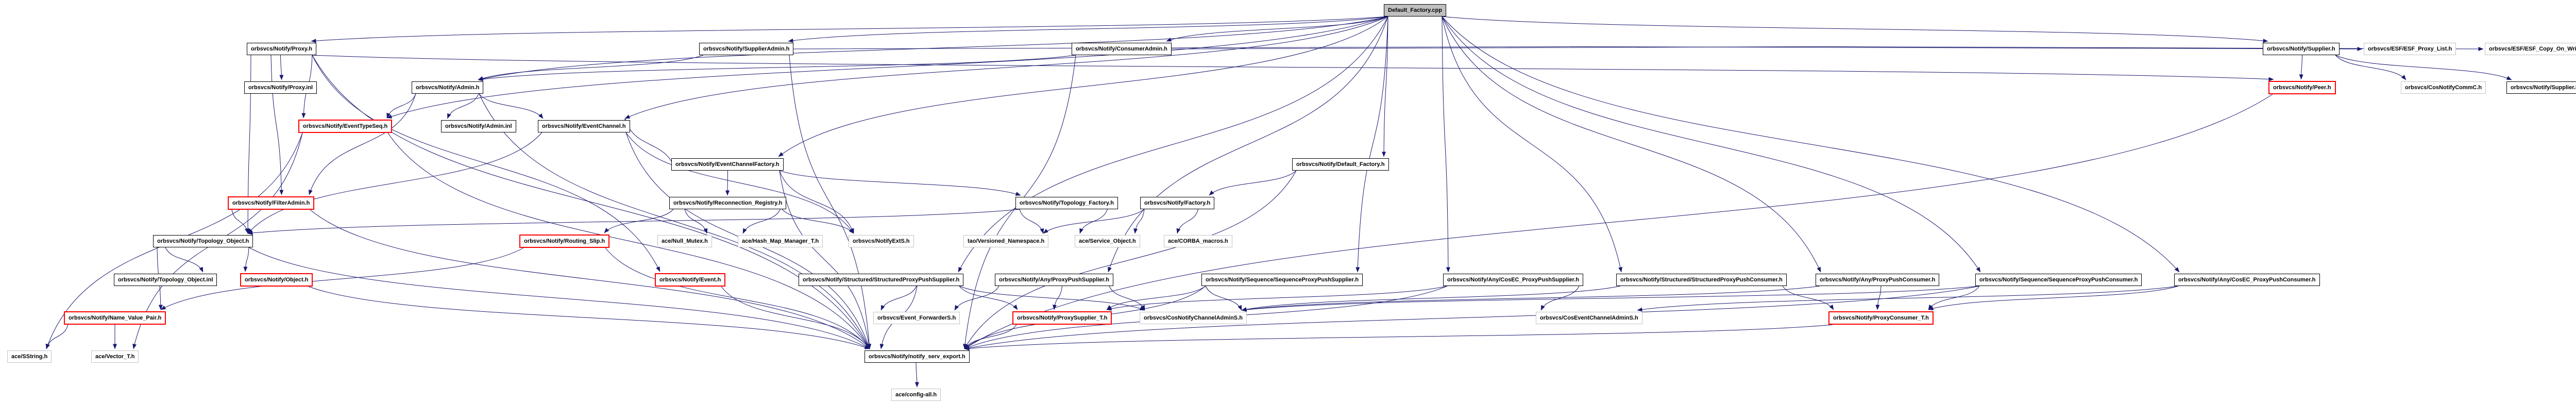  I want to click on edge-n31-n48, so click(795, 317).